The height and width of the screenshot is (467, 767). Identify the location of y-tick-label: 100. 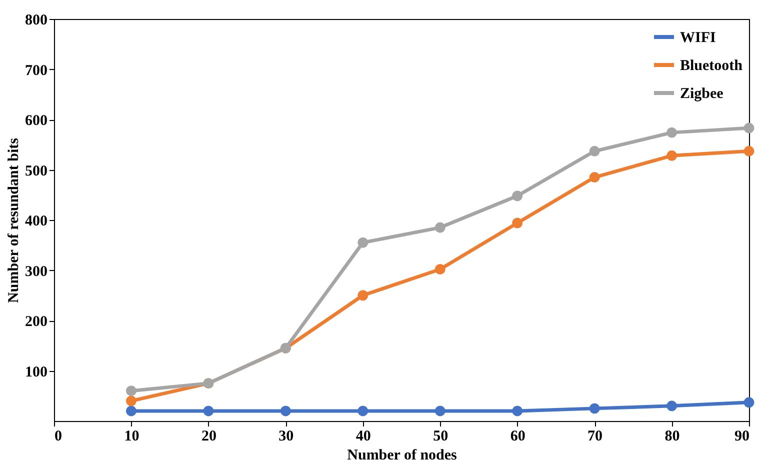
(36, 372).